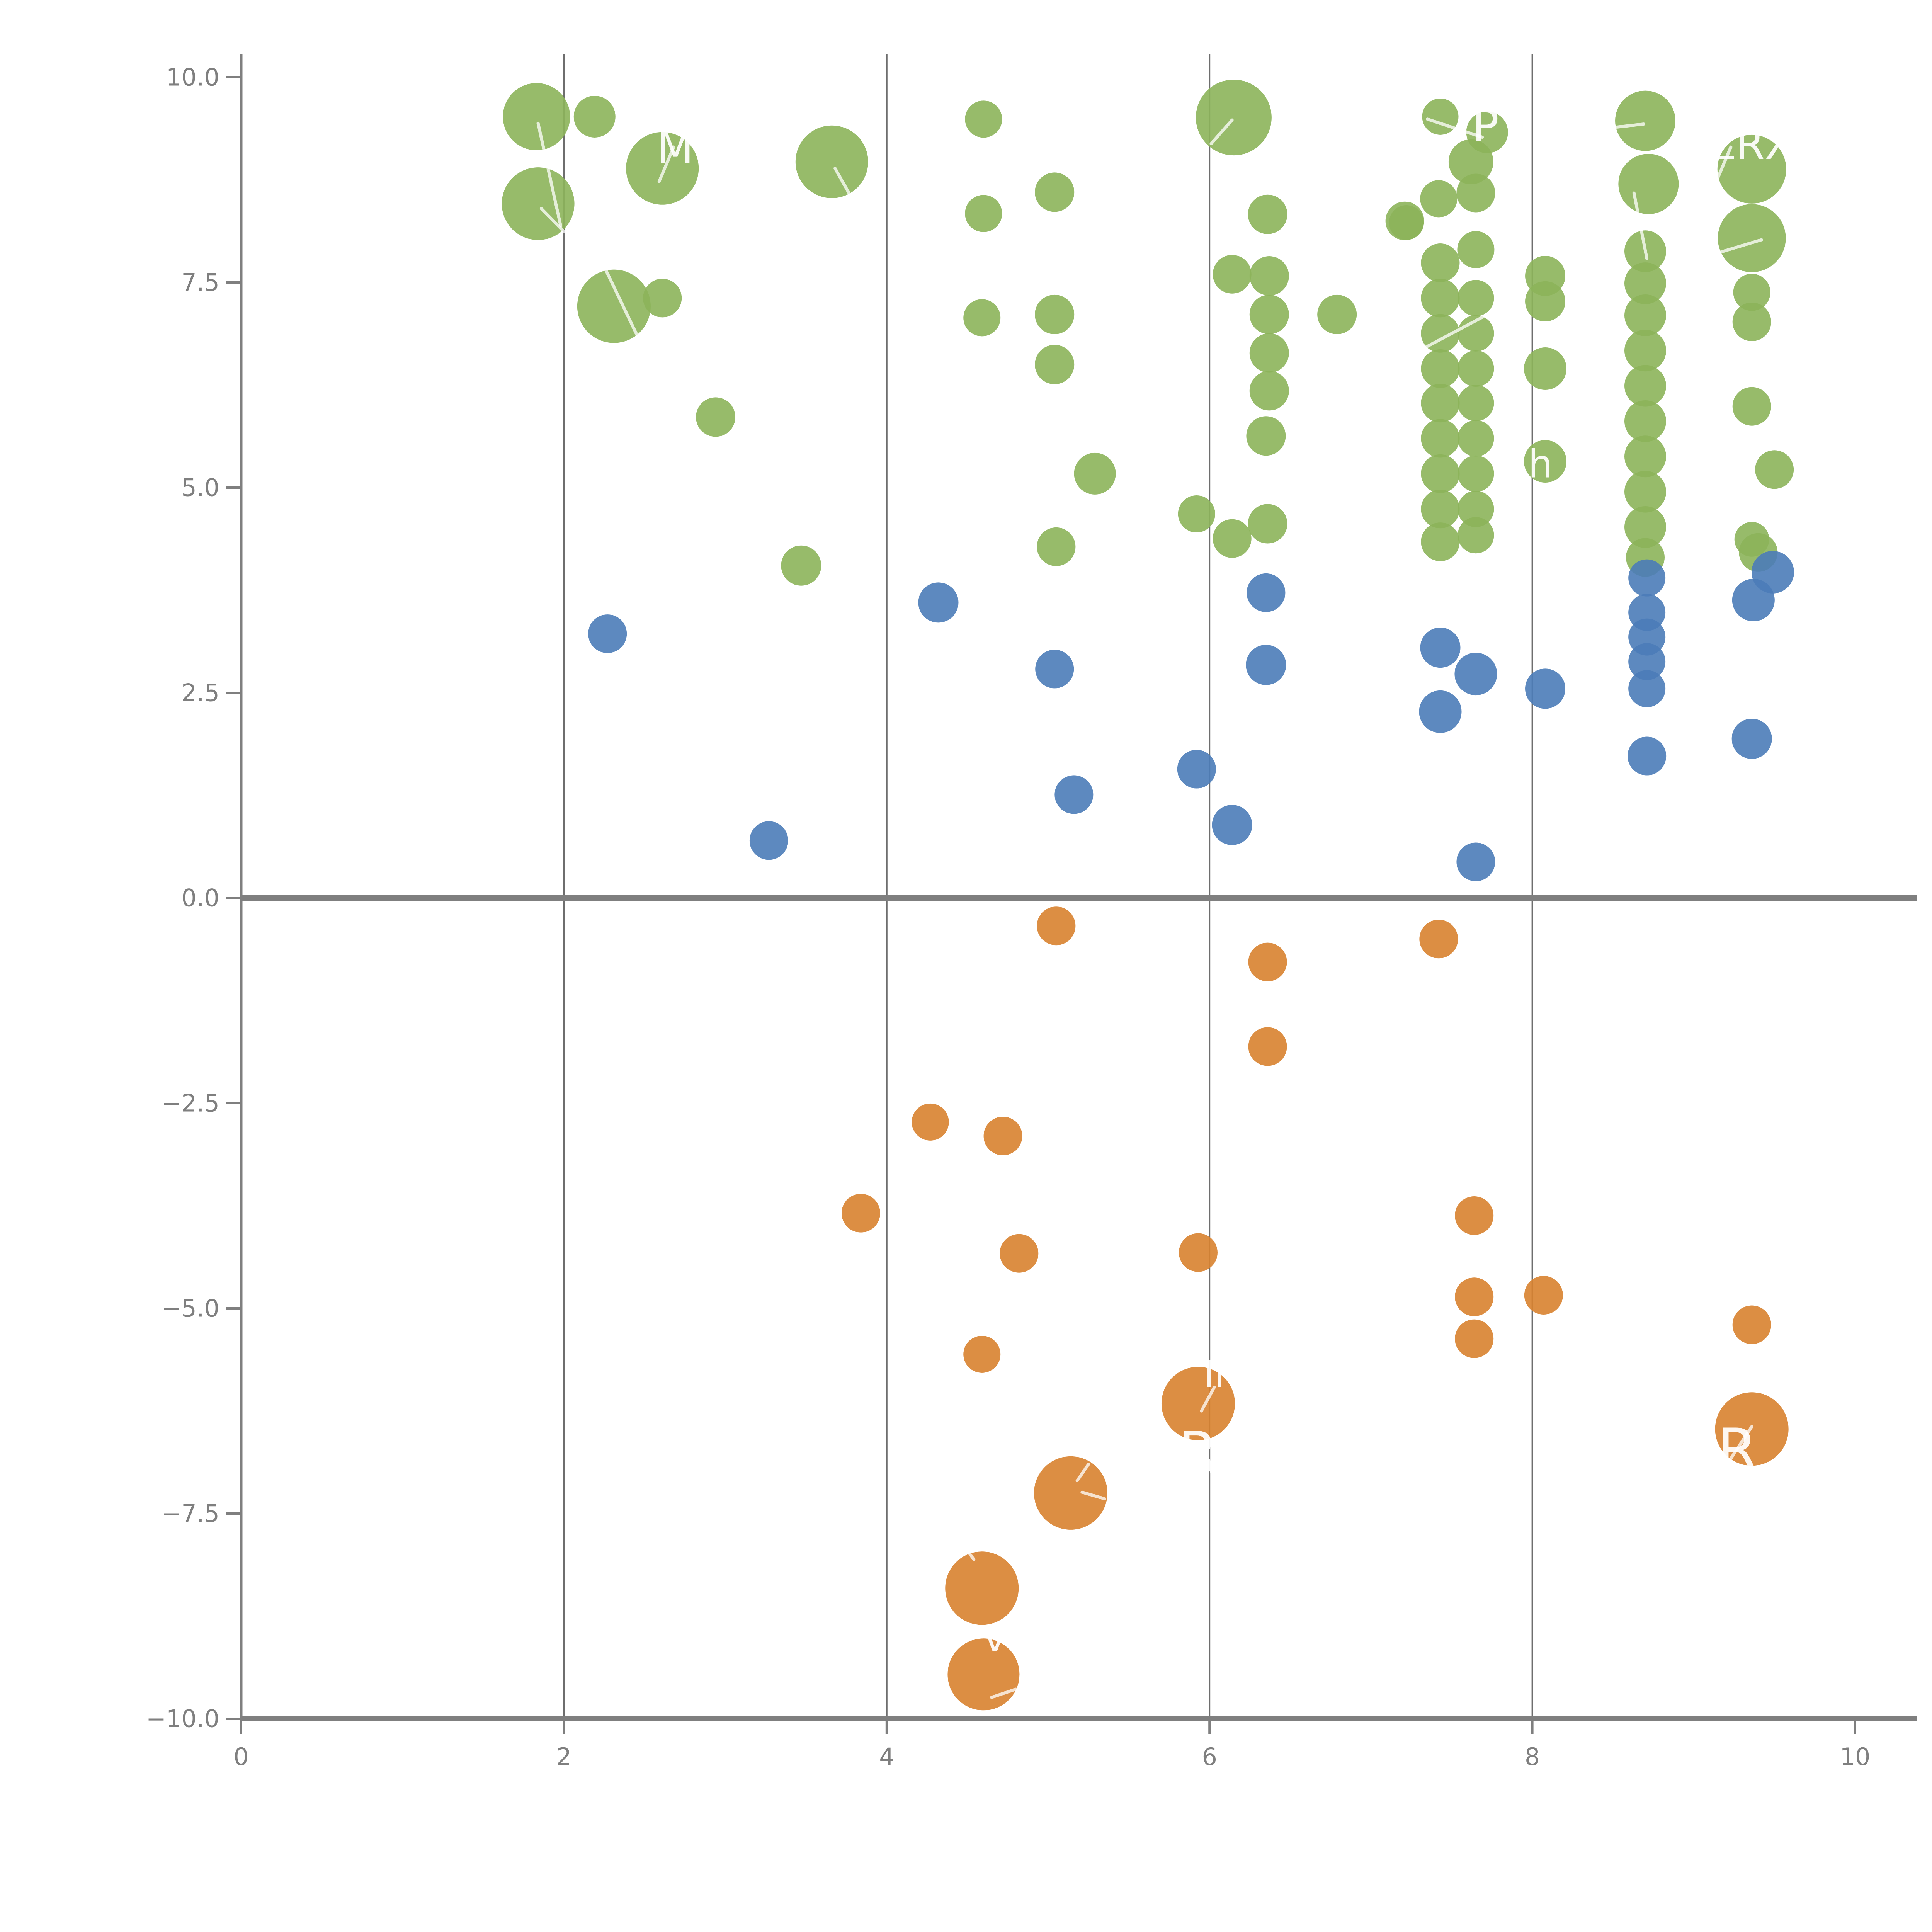  Describe the element at coordinates (190, 1308) in the screenshot. I see `y-tick-label: −5.0` at that location.